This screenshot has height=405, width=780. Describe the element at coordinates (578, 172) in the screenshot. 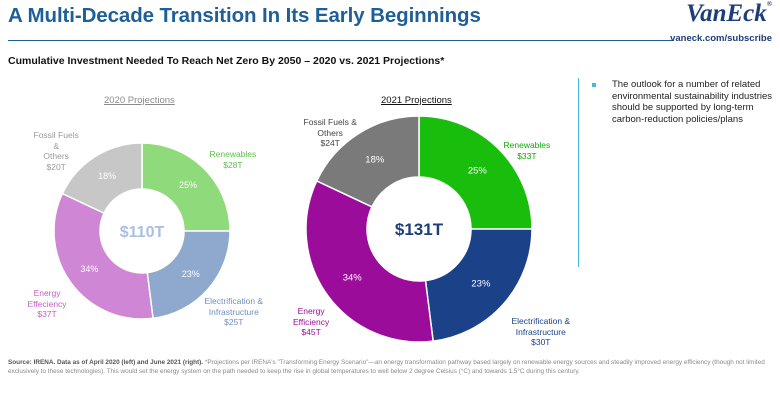

I see `sidebar-divider` at that location.